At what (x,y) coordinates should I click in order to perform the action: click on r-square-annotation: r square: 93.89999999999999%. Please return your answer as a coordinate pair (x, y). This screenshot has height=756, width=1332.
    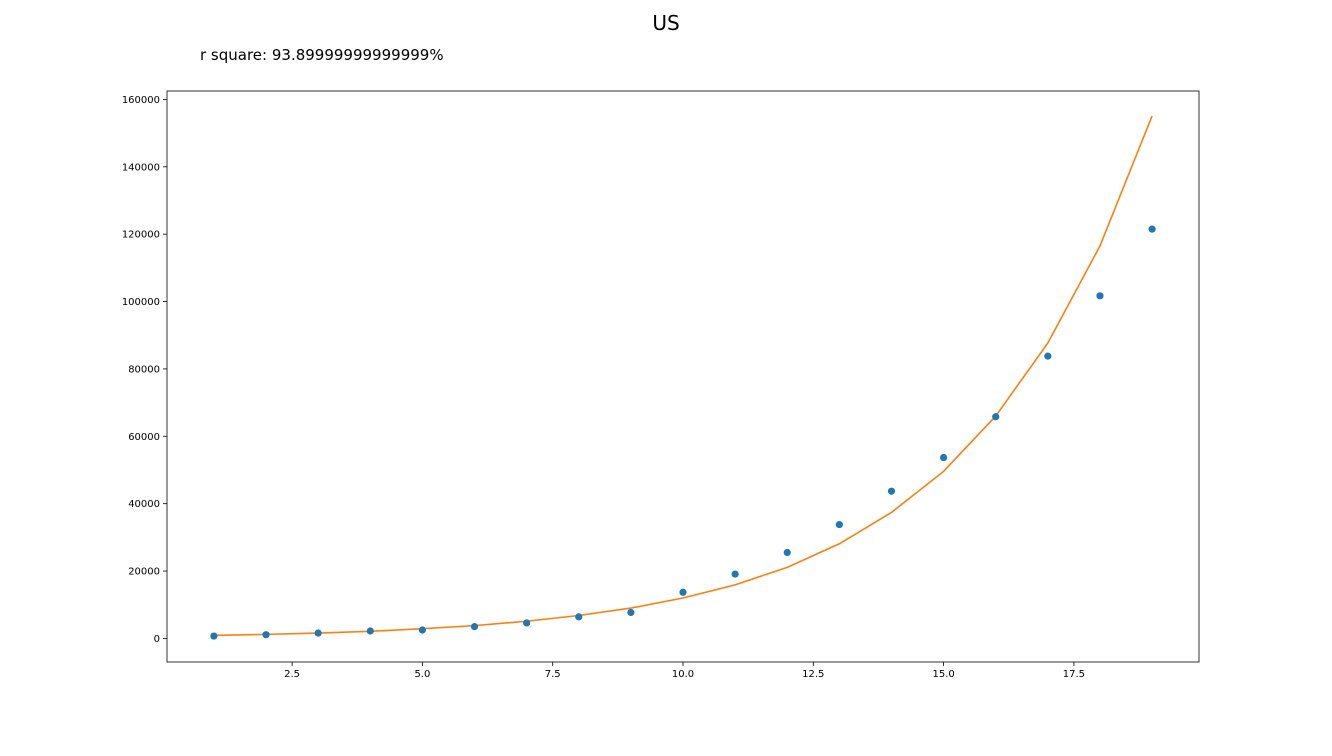
    Looking at the image, I should click on (322, 55).